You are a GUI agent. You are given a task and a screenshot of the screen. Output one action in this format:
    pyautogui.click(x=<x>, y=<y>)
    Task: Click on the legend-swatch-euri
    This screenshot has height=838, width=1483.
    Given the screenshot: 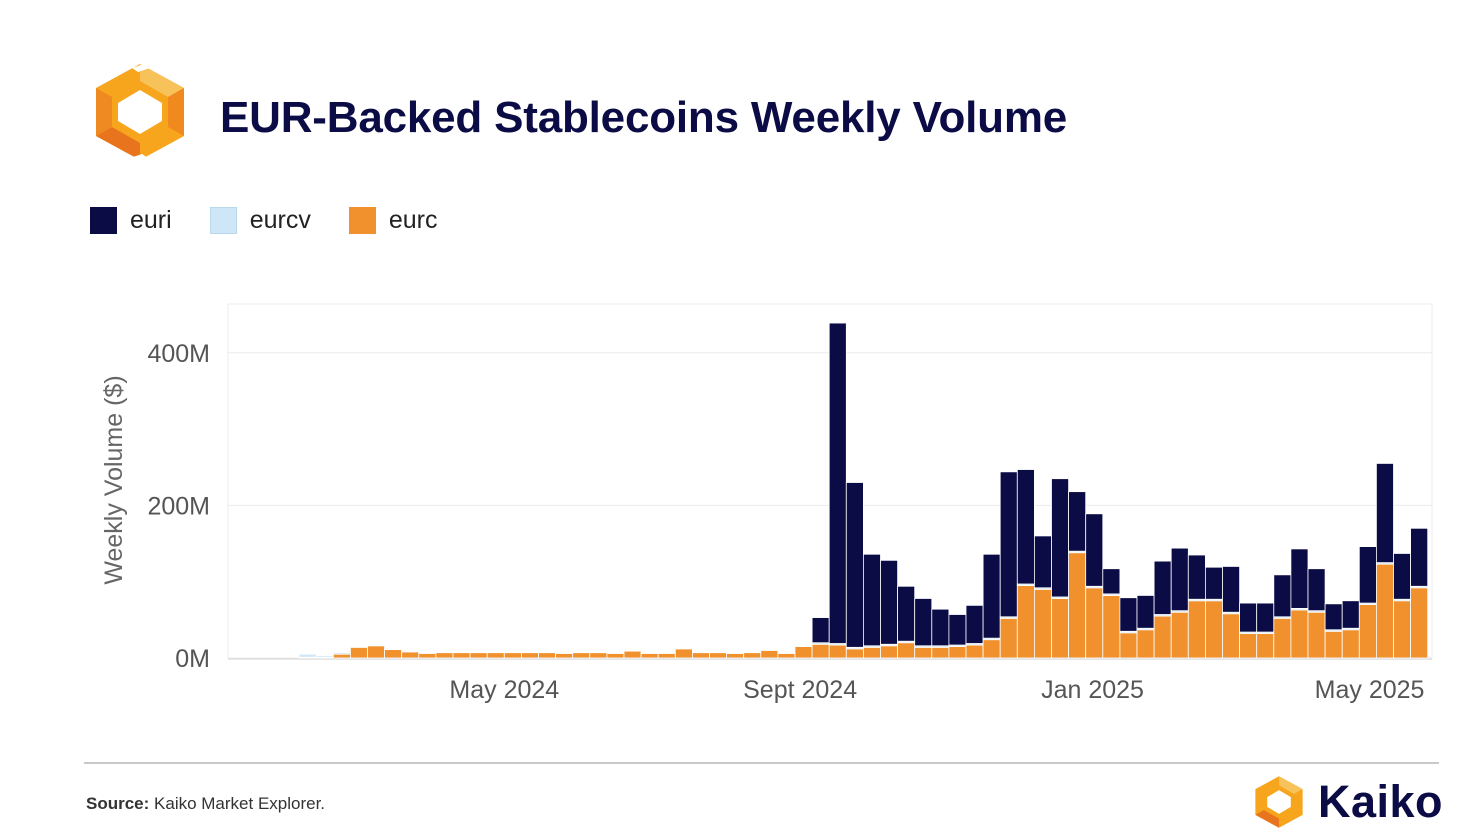 What is the action you would take?
    pyautogui.click(x=103, y=220)
    